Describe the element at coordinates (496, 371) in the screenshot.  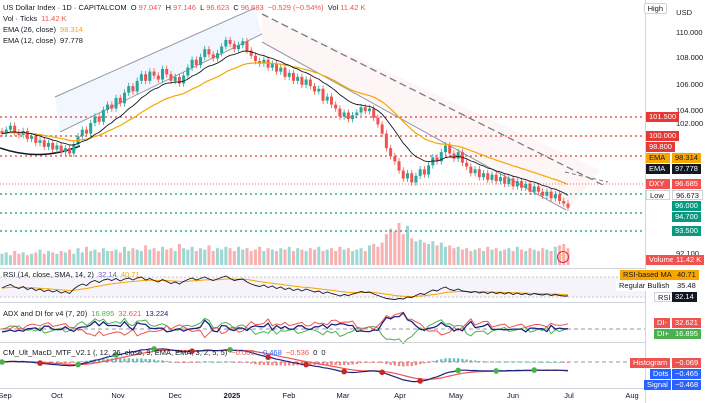
I see `macd-cross-dot` at that location.